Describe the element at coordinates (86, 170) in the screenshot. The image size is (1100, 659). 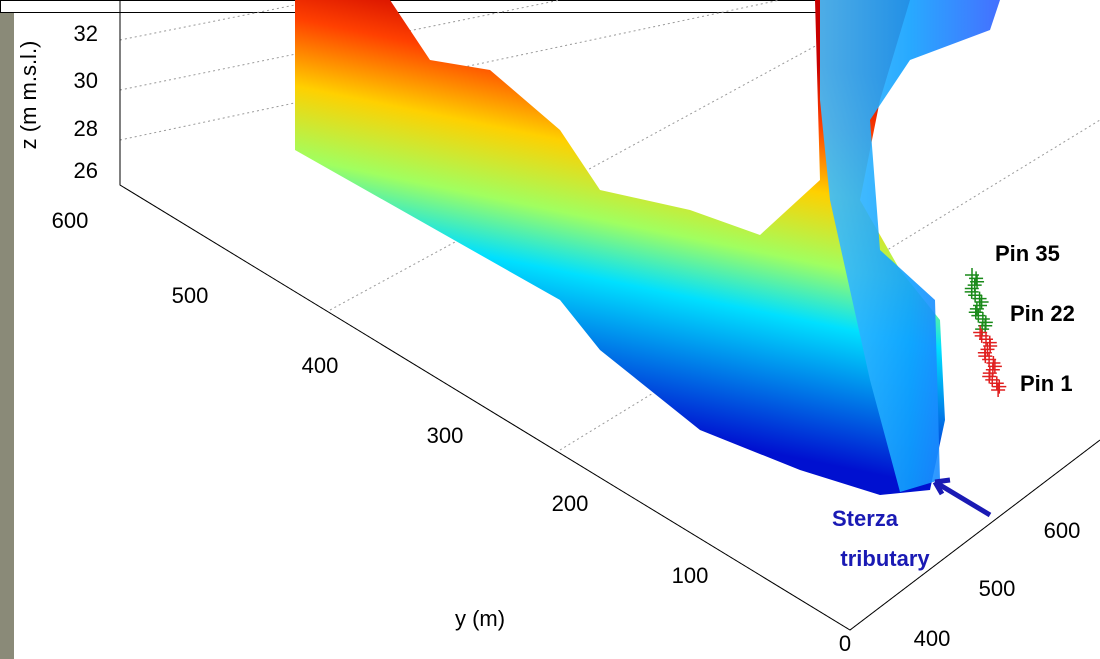
I see `z-tick-label: 26` at that location.